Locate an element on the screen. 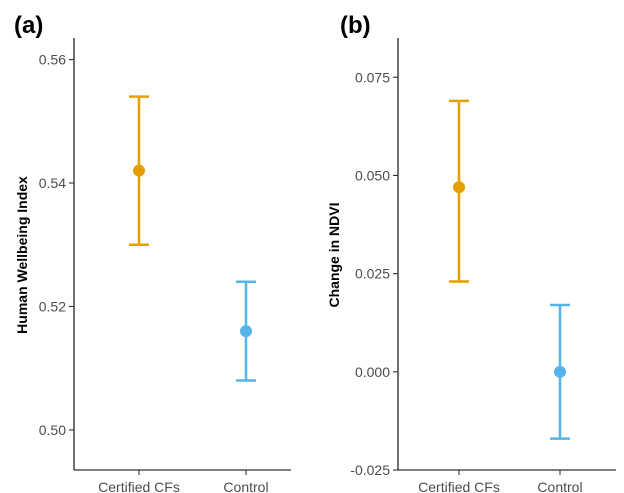  panel-b-label: (b) is located at coordinates (355, 25).